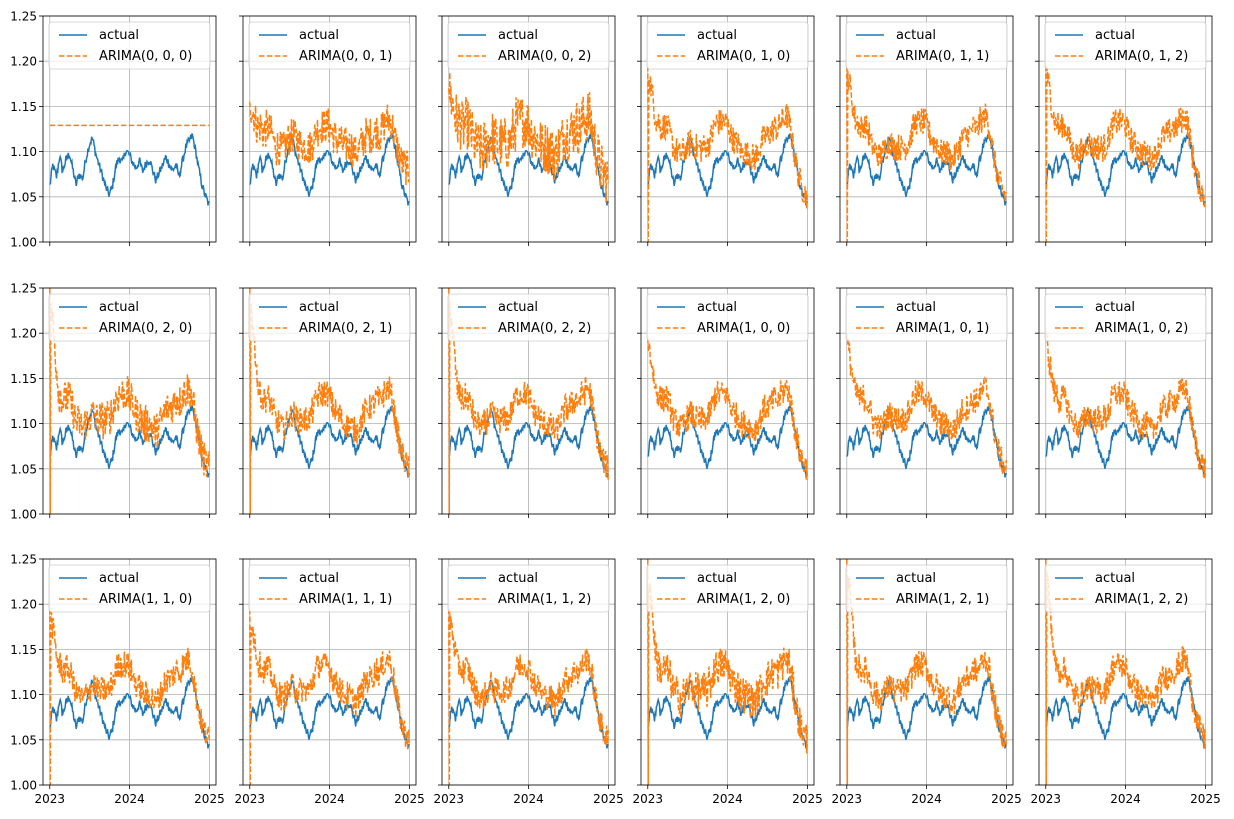  I want to click on subplot: 2023 2024 2025 actual ARIMA(1, 2, 0), so click(727, 682).